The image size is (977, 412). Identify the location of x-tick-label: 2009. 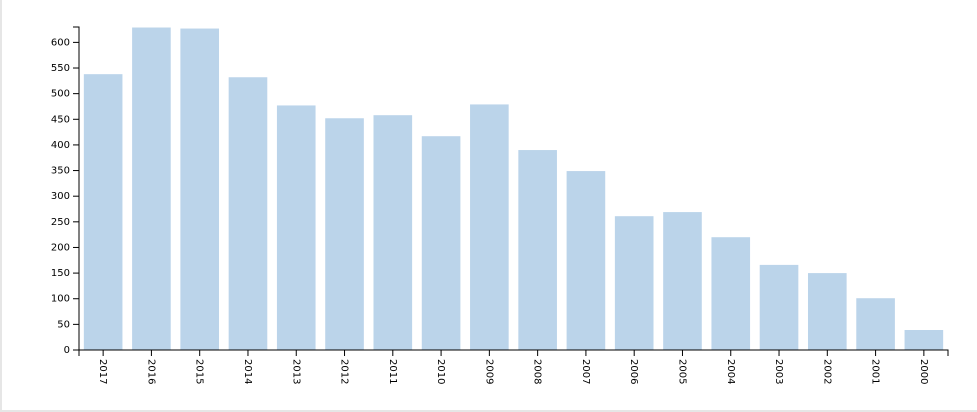
(488, 371).